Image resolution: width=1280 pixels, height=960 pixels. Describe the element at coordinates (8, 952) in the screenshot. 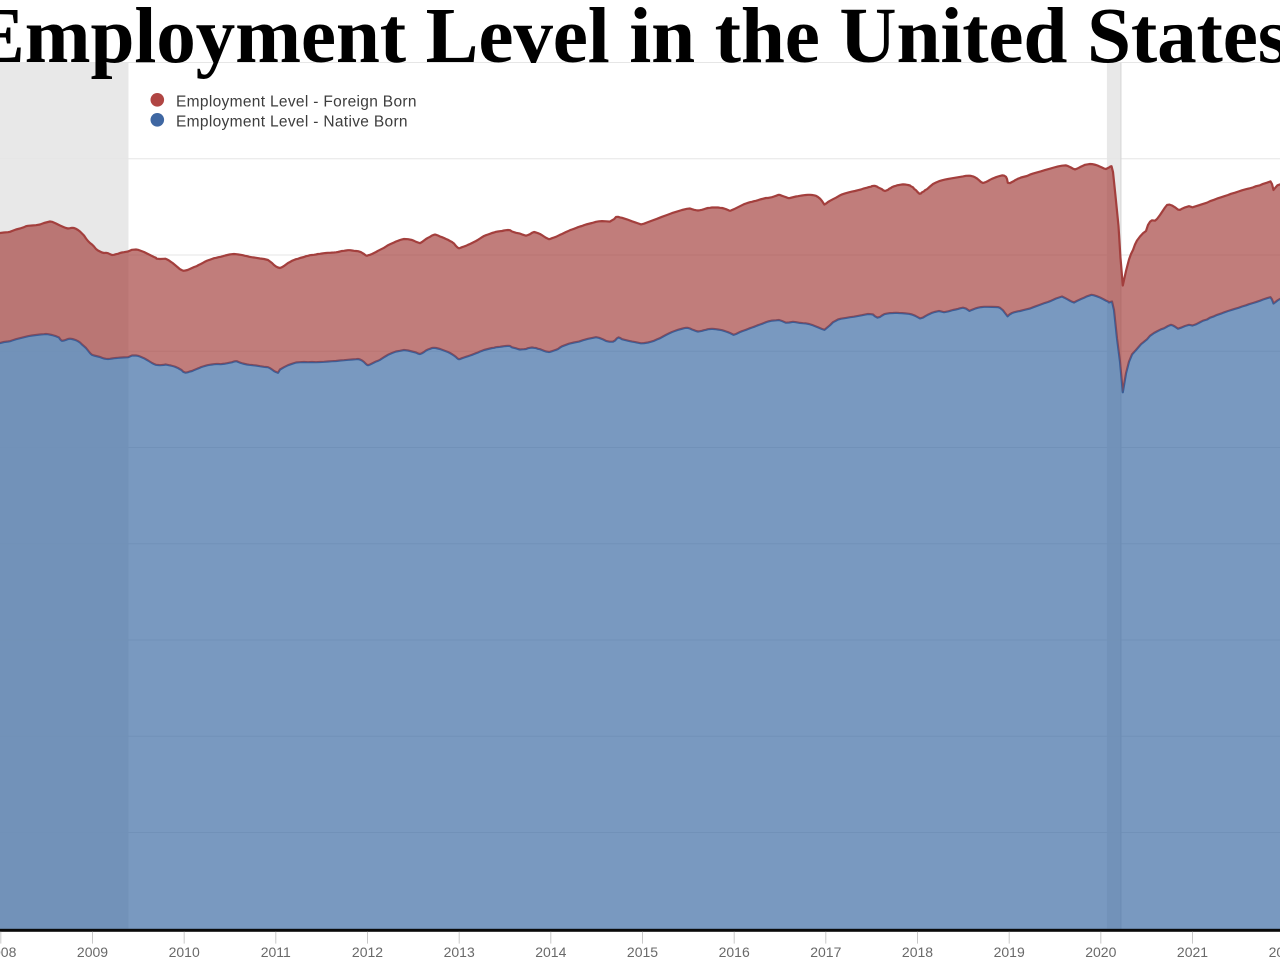

I see `svg-text: 2008` at that location.